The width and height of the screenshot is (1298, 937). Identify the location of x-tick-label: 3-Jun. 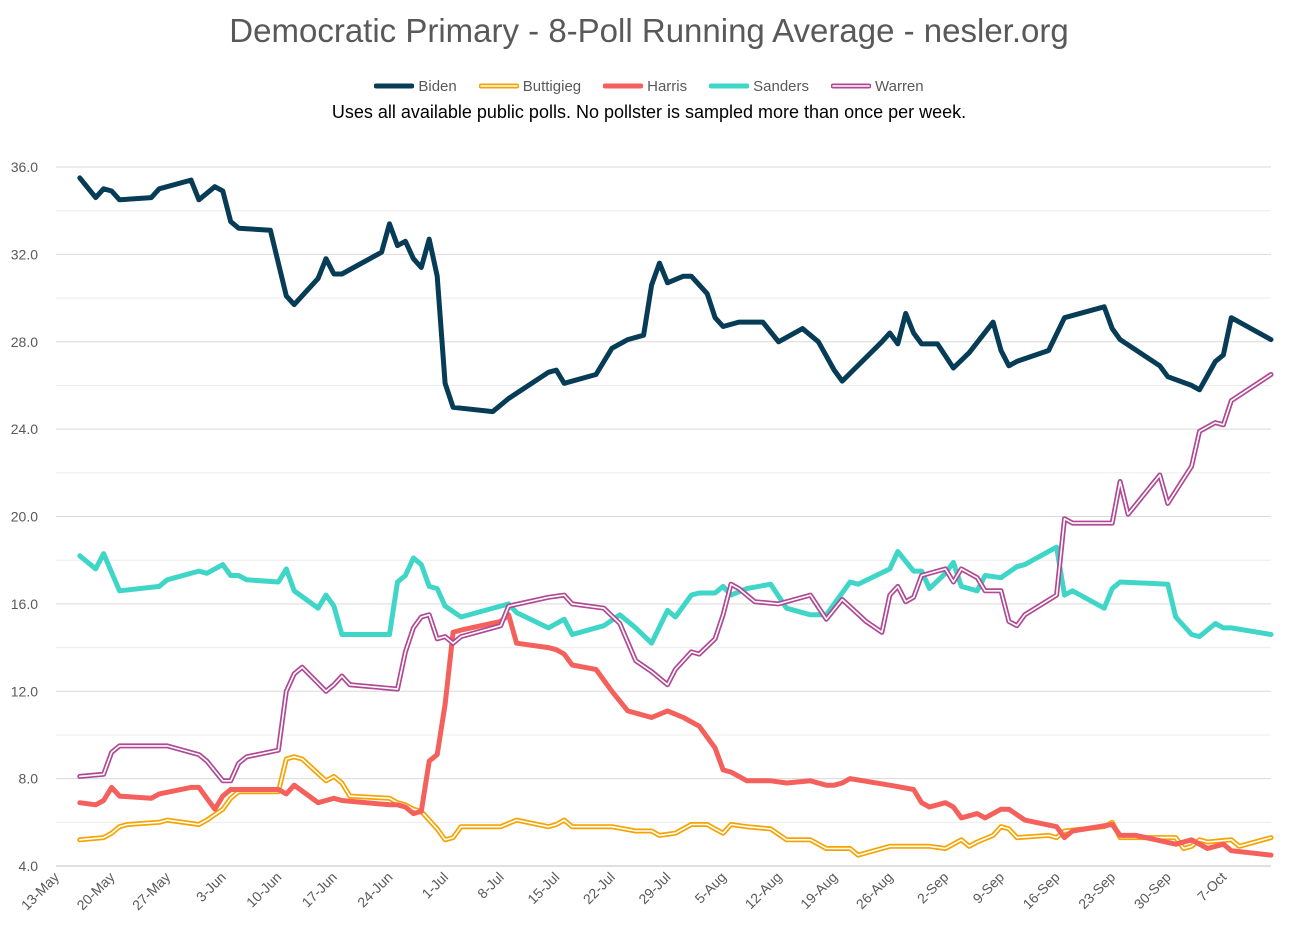
(211, 887).